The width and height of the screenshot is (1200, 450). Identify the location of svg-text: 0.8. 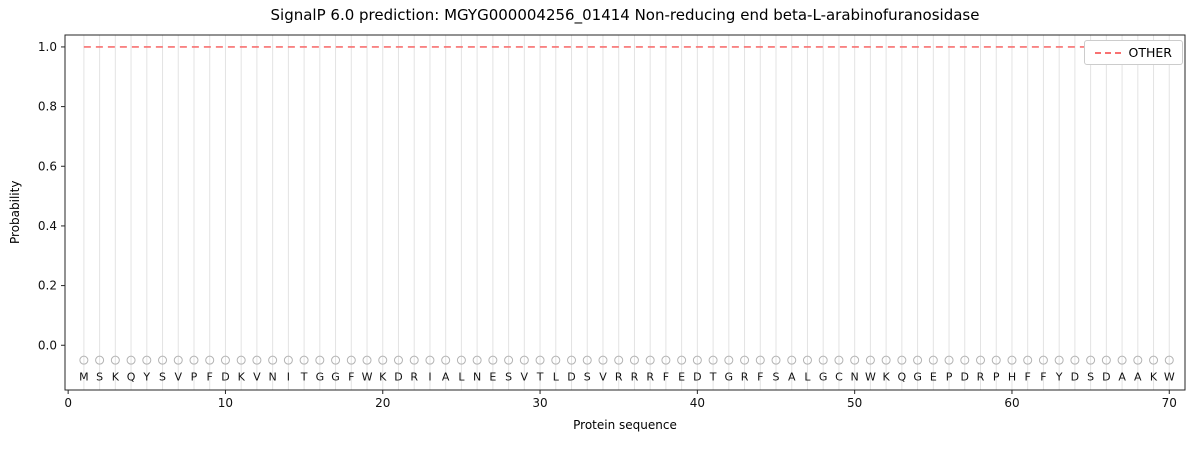
(47, 107).